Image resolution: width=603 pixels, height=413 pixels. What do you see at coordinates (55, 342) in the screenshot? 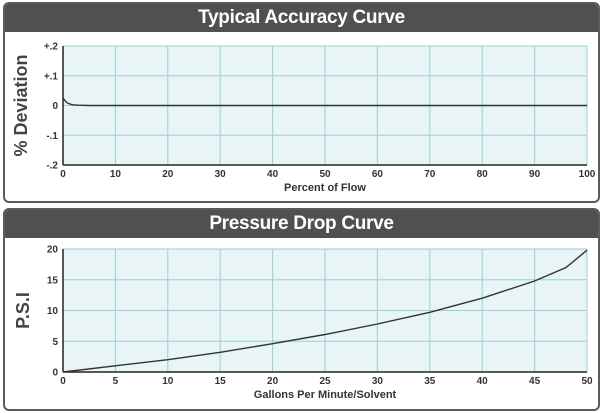
I see `pressure-y-tick-label: 5` at bounding box center [55, 342].